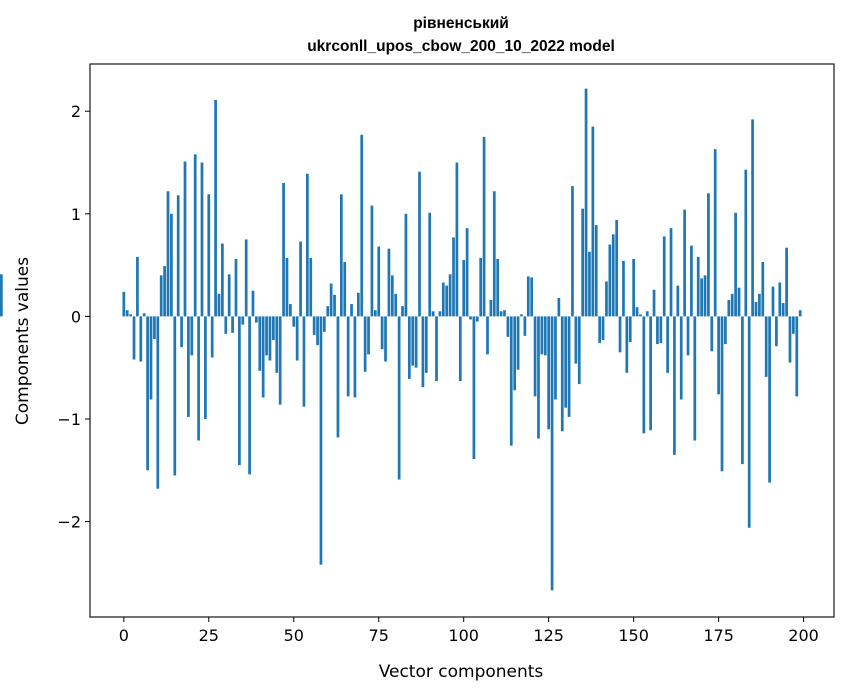 The width and height of the screenshot is (847, 696). Describe the element at coordinates (718, 635) in the screenshot. I see `x-tick-label: 175` at that location.